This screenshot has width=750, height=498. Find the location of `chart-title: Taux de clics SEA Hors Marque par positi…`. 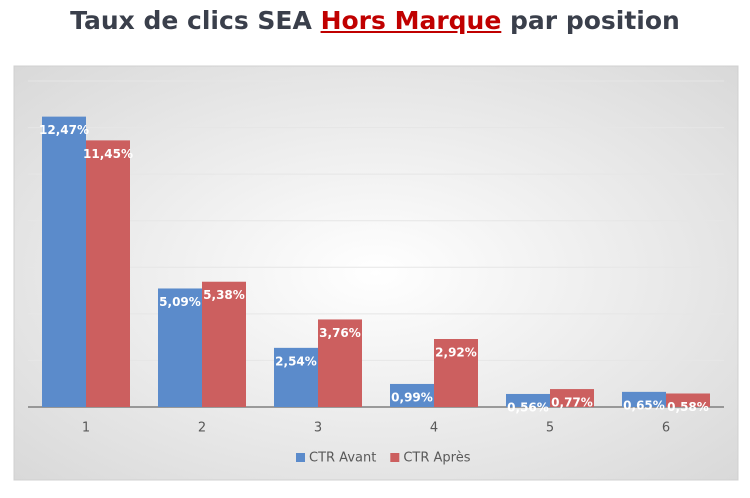

chart-title: Taux de clics SEA Hors Marque par positi… is located at coordinates (375, 20).